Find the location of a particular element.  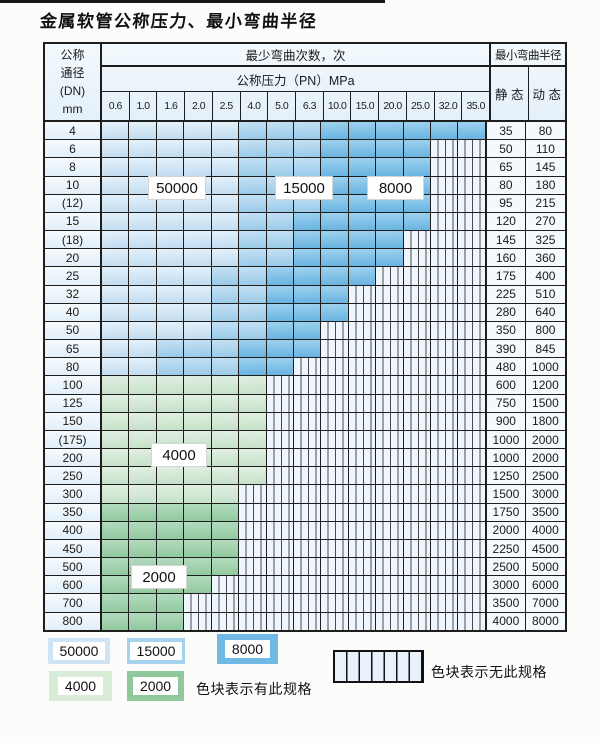

legend-swatch-50000: 50000 is located at coordinates (79, 651).